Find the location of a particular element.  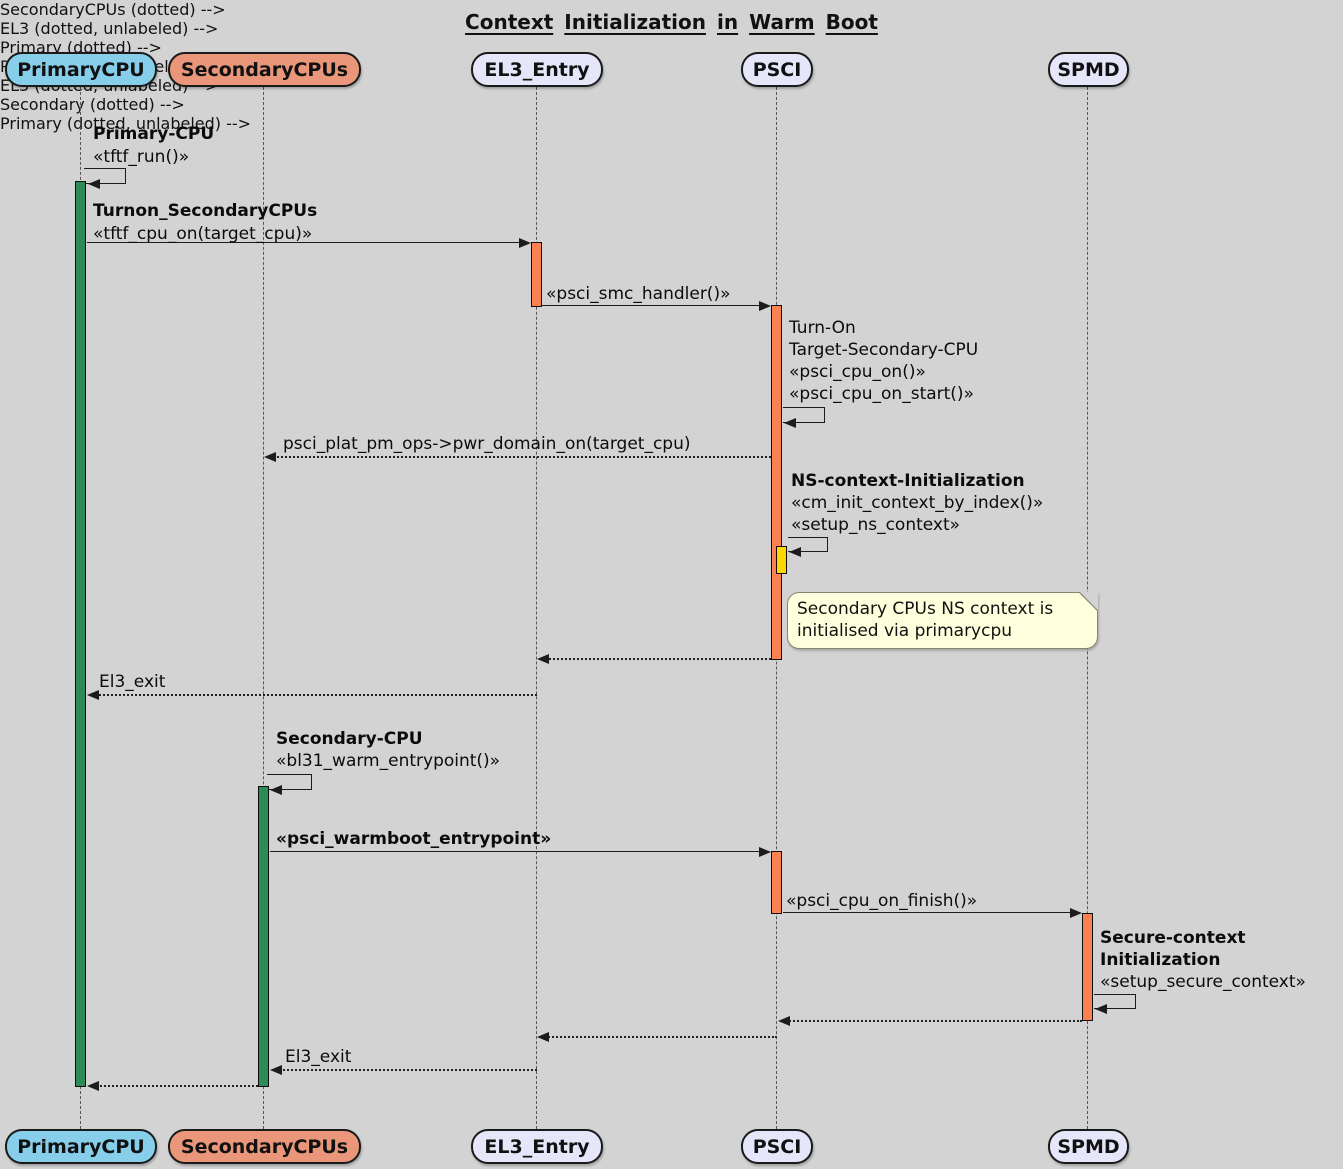

activation-el3-entry is located at coordinates (536, 274).